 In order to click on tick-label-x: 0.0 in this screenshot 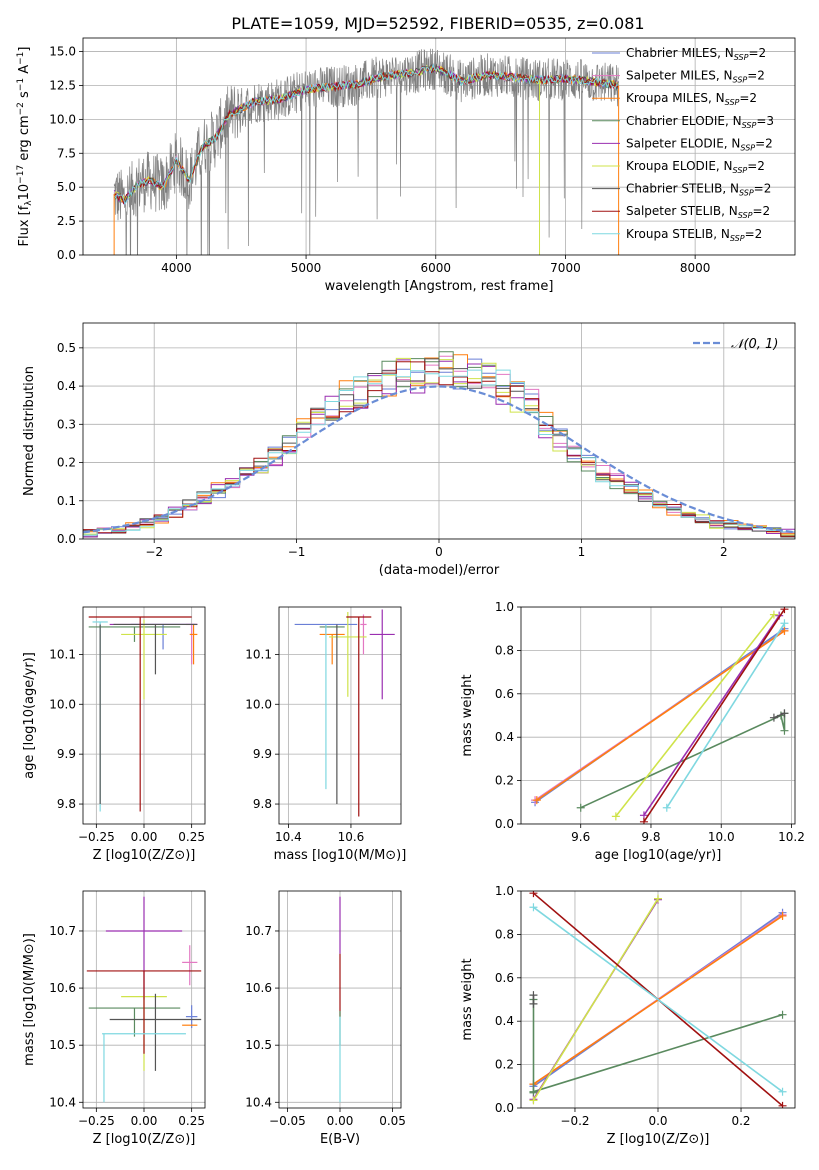, I will do `click(657, 1121)`.